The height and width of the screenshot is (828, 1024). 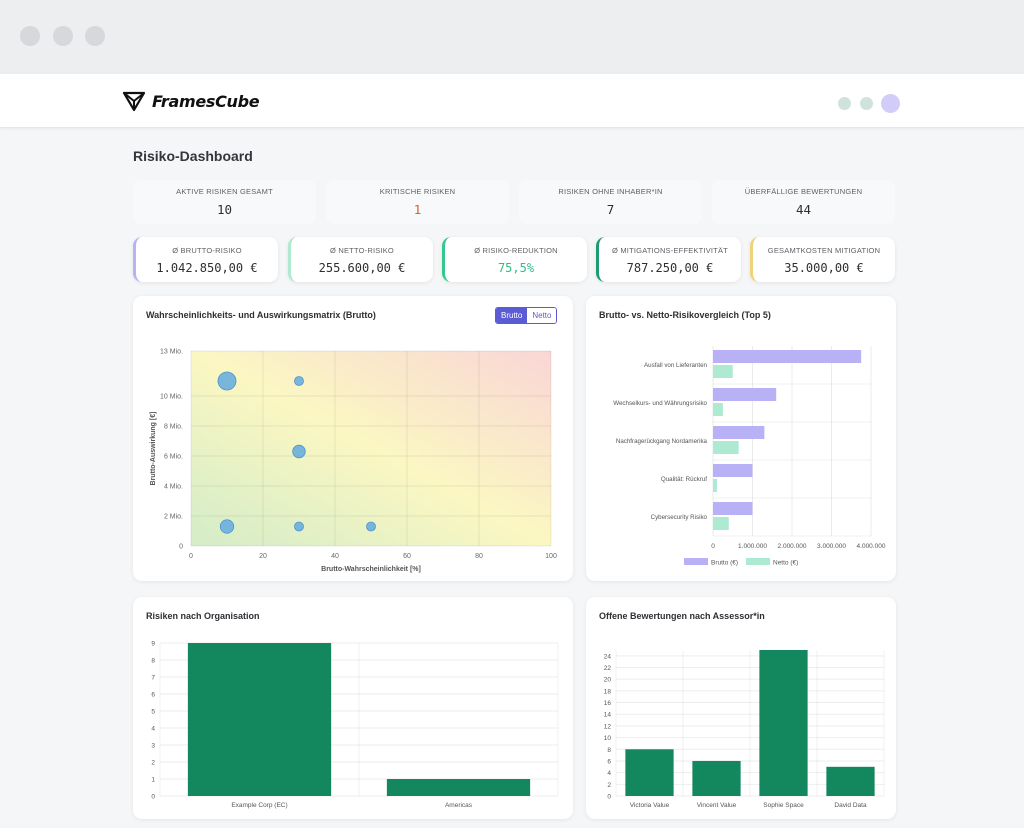 What do you see at coordinates (263, 556) in the screenshot?
I see `x-tick-label: 20` at bounding box center [263, 556].